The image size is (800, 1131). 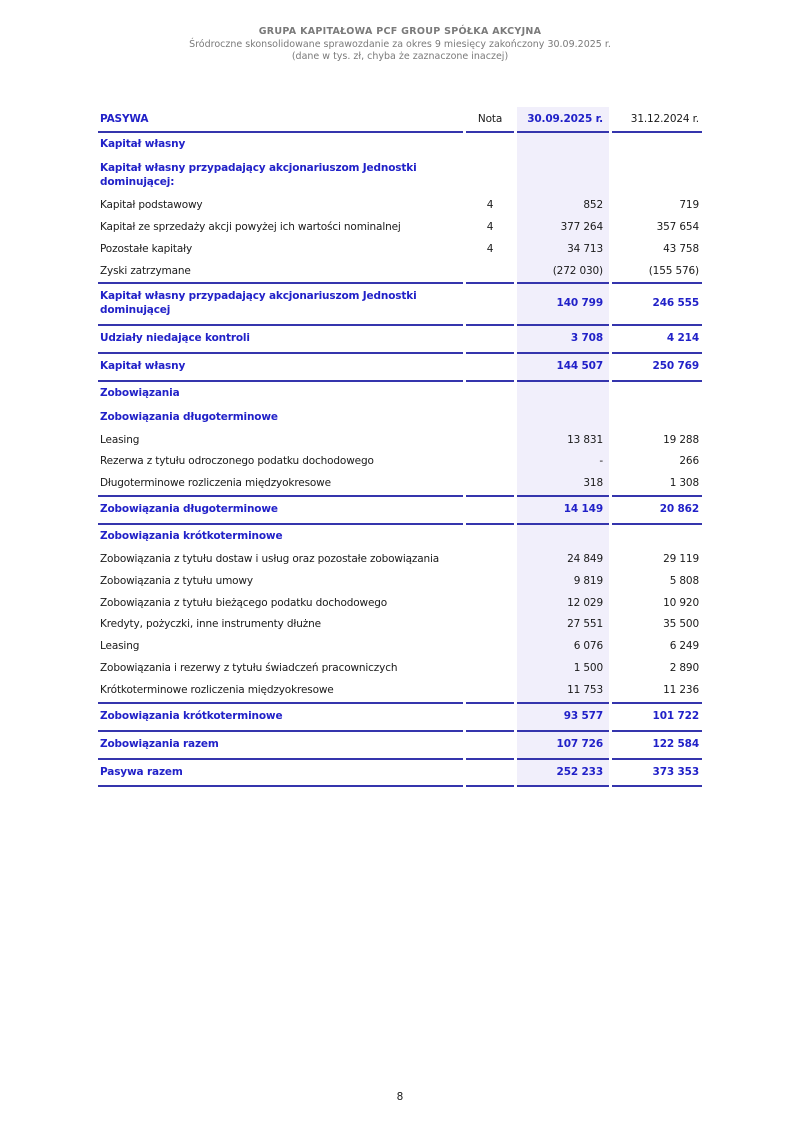 What do you see at coordinates (681, 439) in the screenshot?
I see `row-value-prior: 19 288` at bounding box center [681, 439].